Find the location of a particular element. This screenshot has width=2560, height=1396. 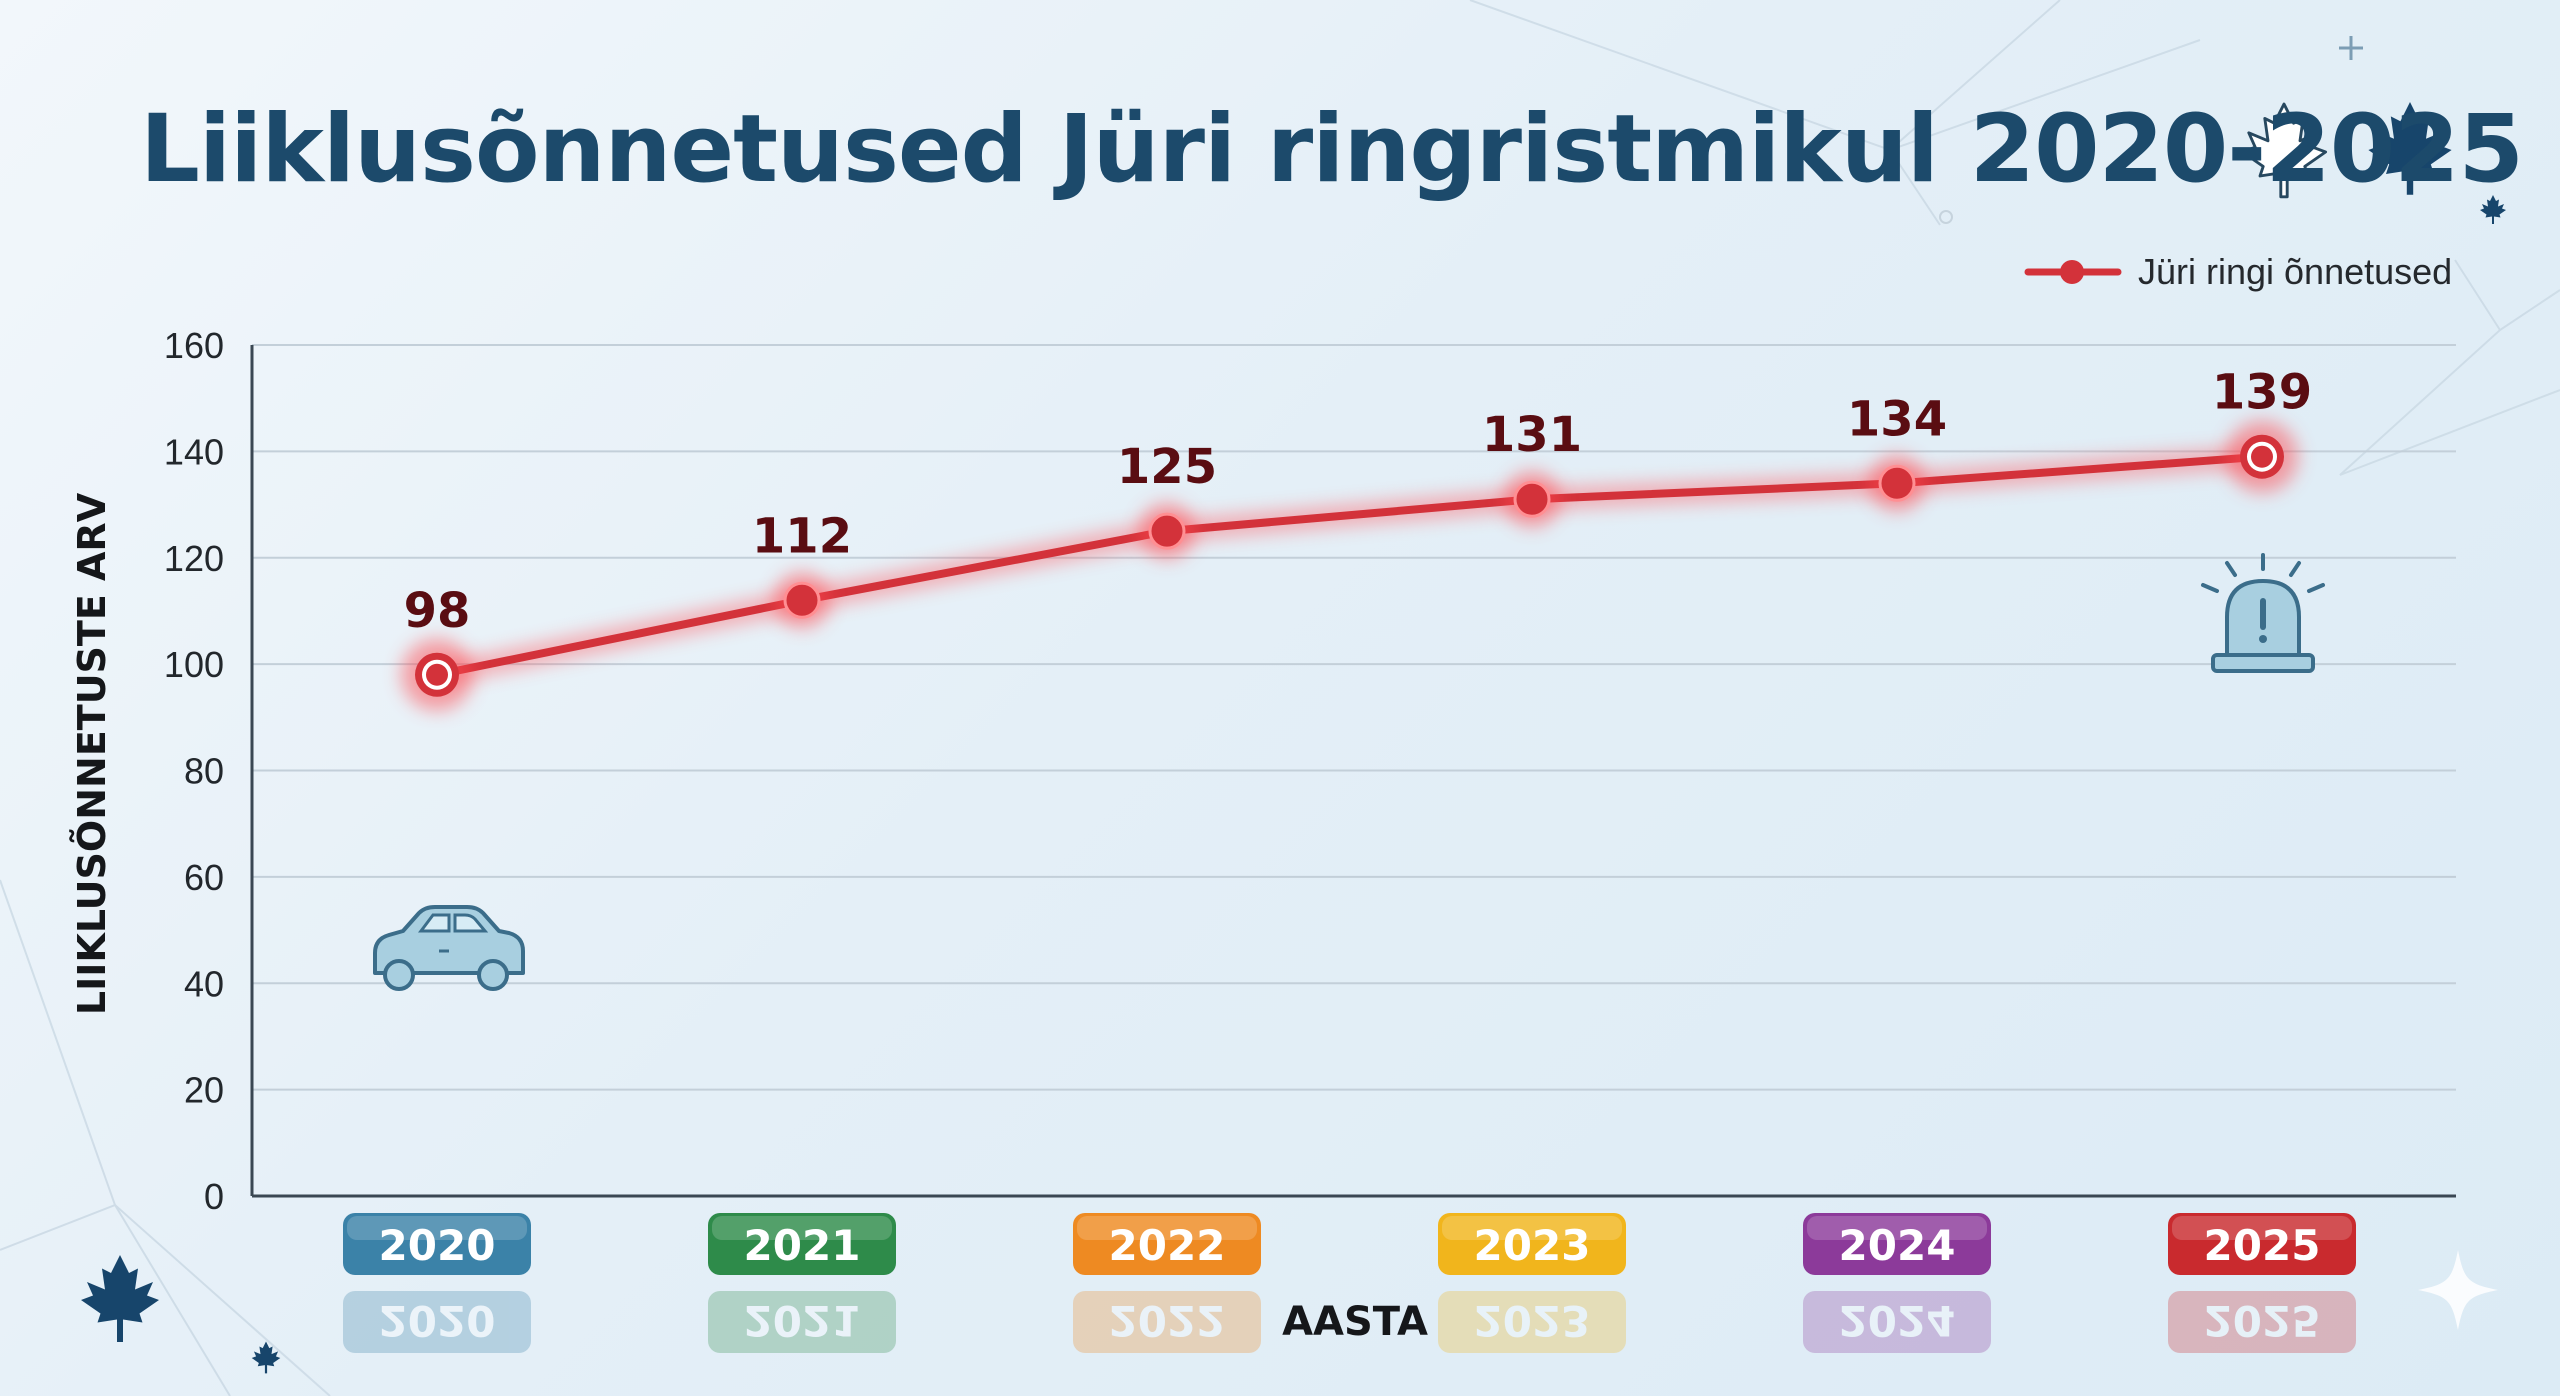

year-badge-2022: 2022 2022 is located at coordinates (1167, 1283).